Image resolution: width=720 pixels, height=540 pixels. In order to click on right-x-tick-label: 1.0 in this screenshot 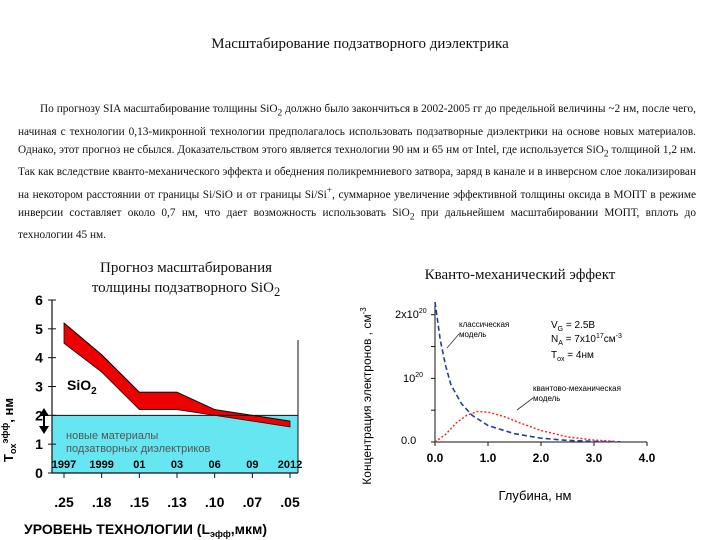, I will do `click(488, 458)`.